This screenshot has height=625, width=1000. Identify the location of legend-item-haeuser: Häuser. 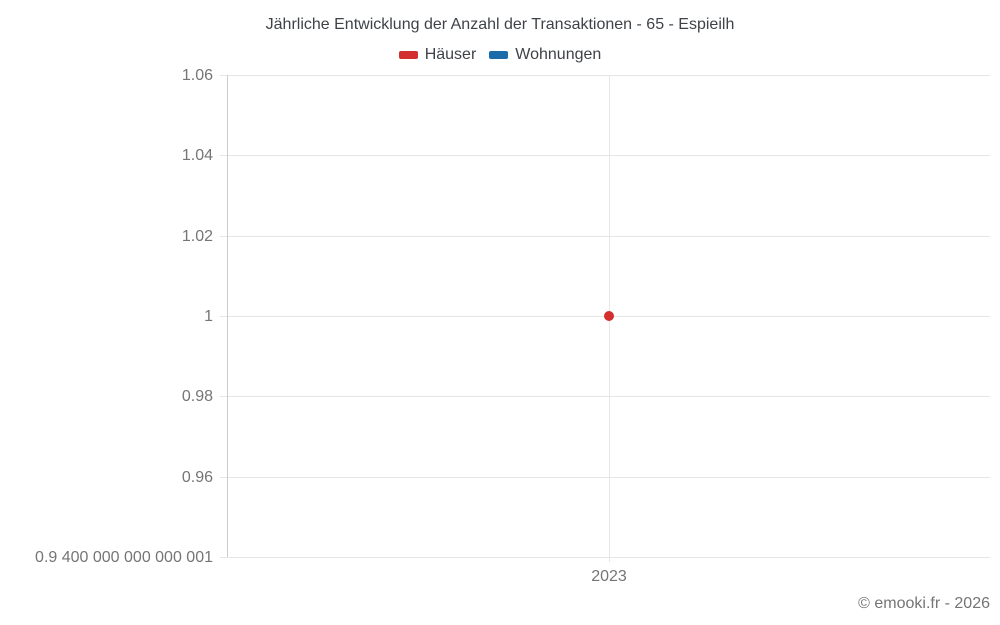
(437, 55).